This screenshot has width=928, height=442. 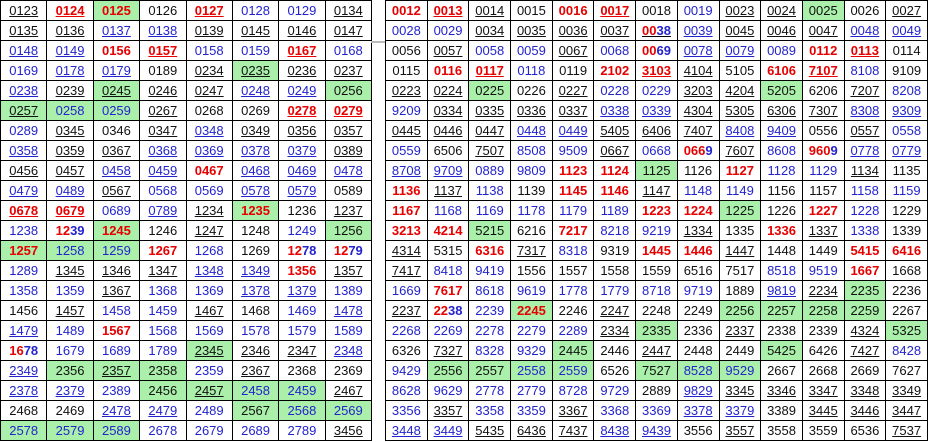 I want to click on number-cell: 3447, so click(x=906, y=410).